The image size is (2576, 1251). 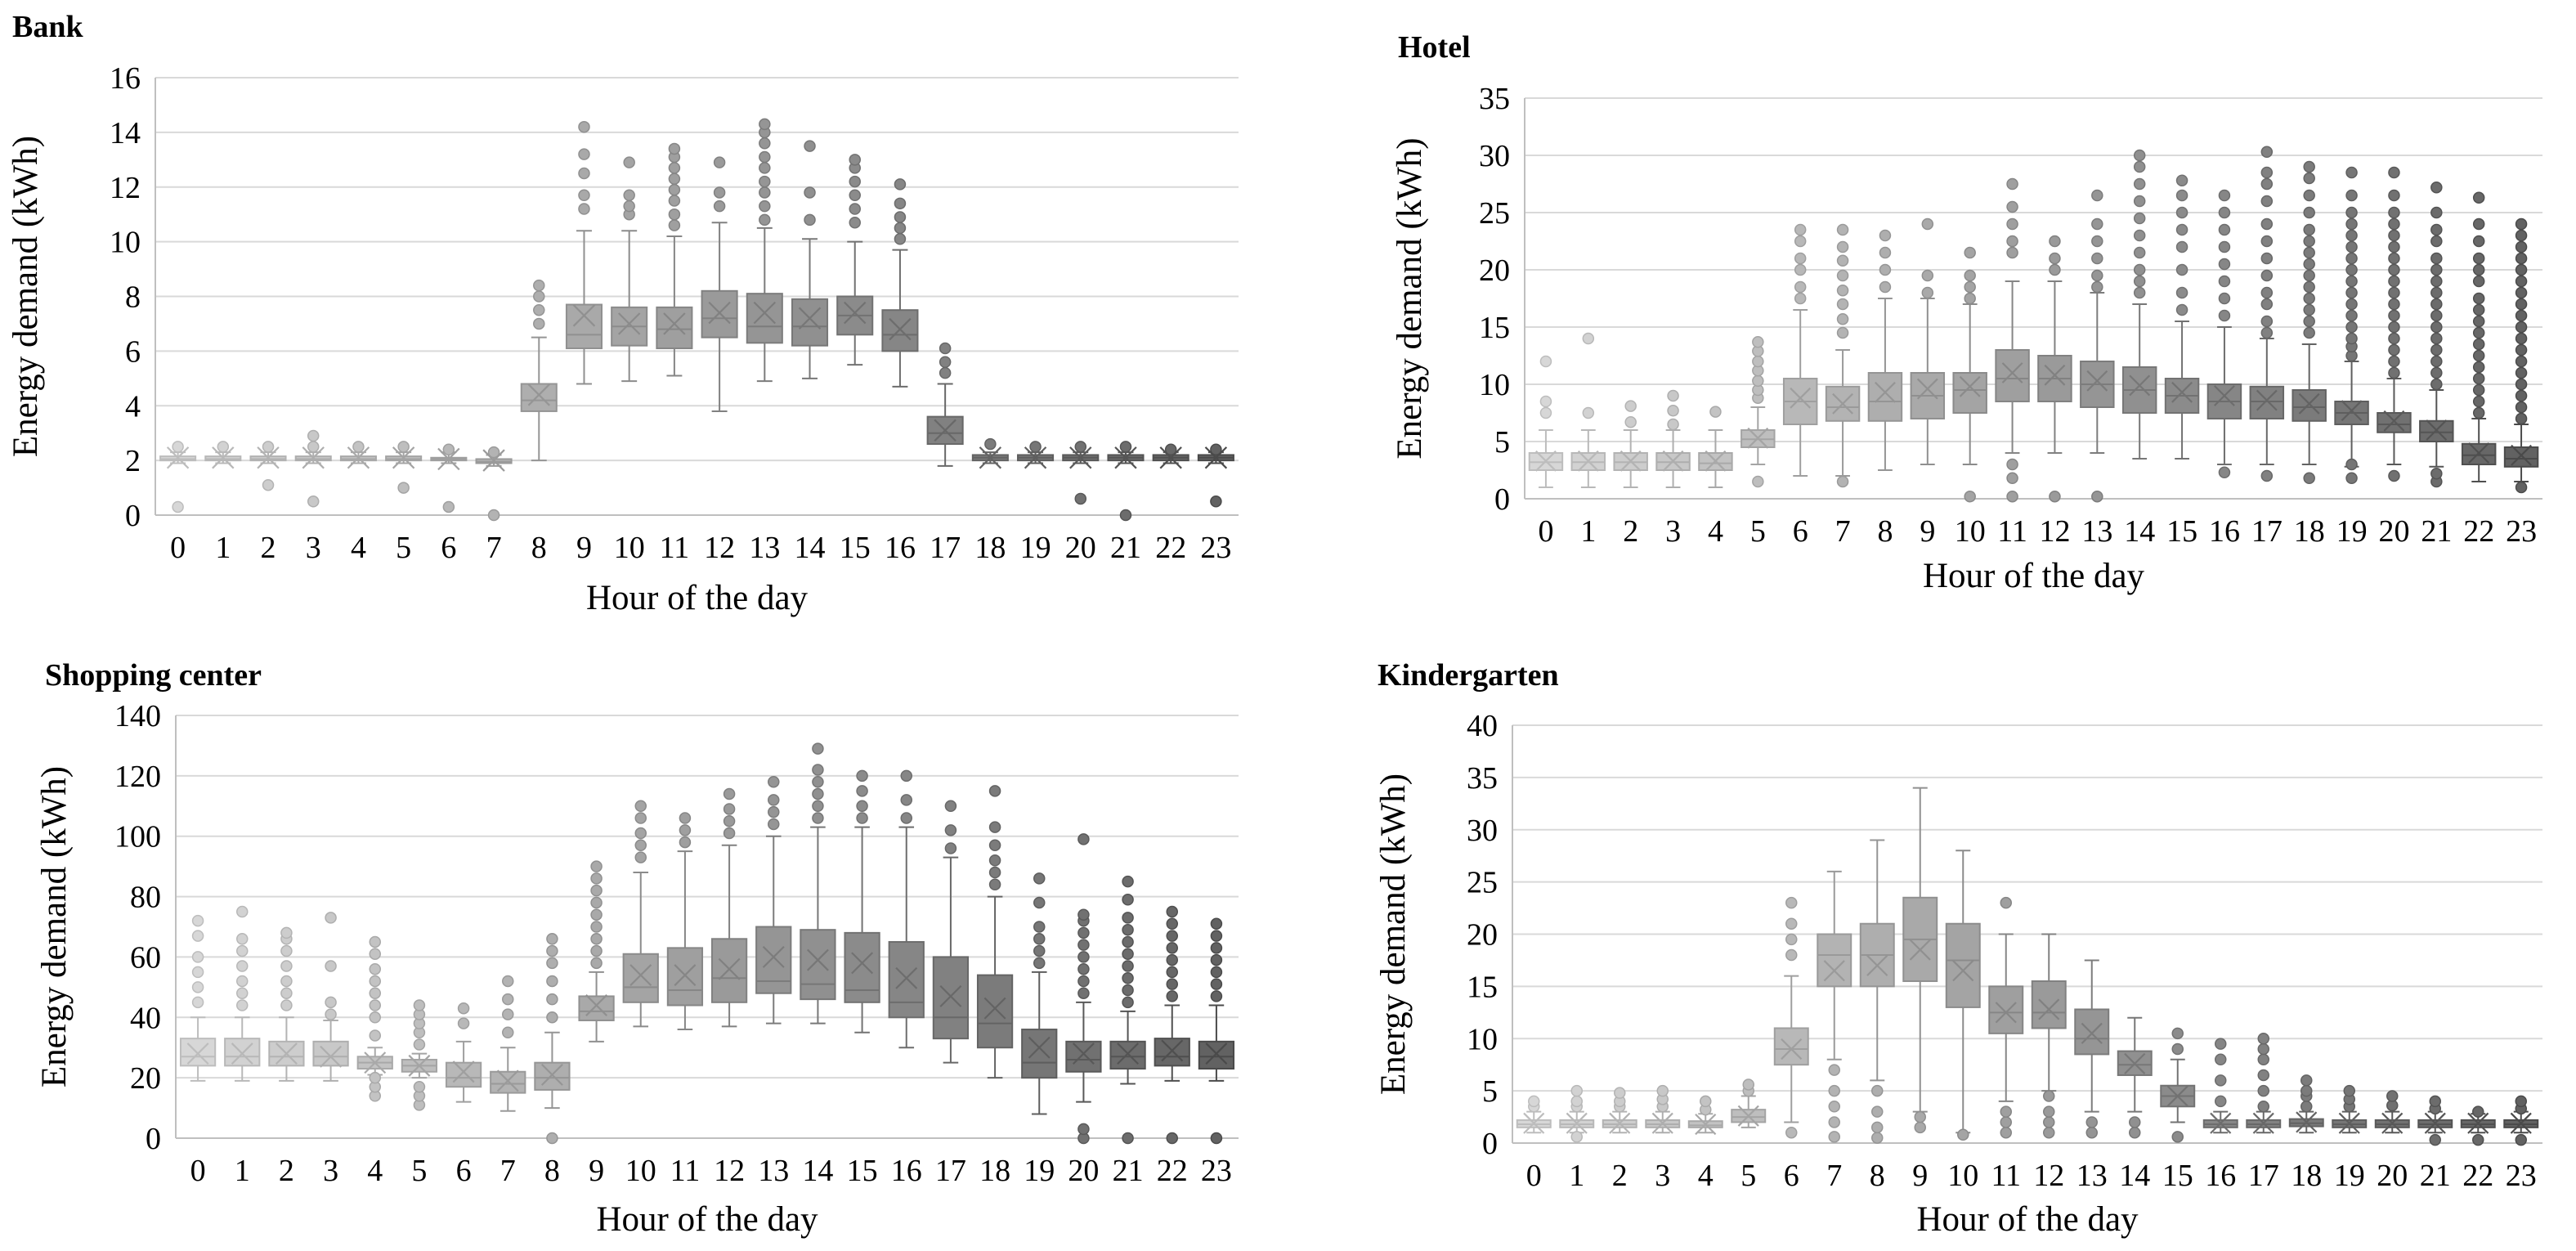 What do you see at coordinates (1490, 1144) in the screenshot?
I see `y-tick-label: 0` at bounding box center [1490, 1144].